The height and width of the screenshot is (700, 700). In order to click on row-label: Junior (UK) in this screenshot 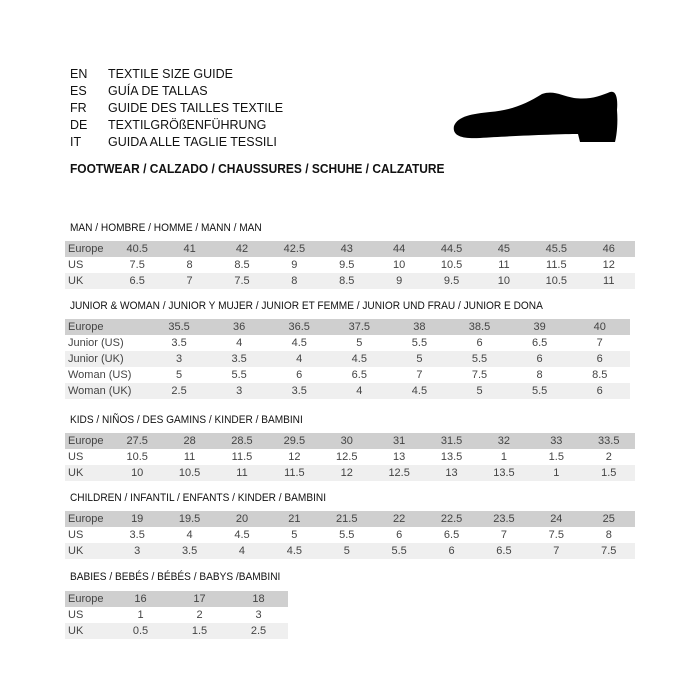, I will do `click(96, 359)`.